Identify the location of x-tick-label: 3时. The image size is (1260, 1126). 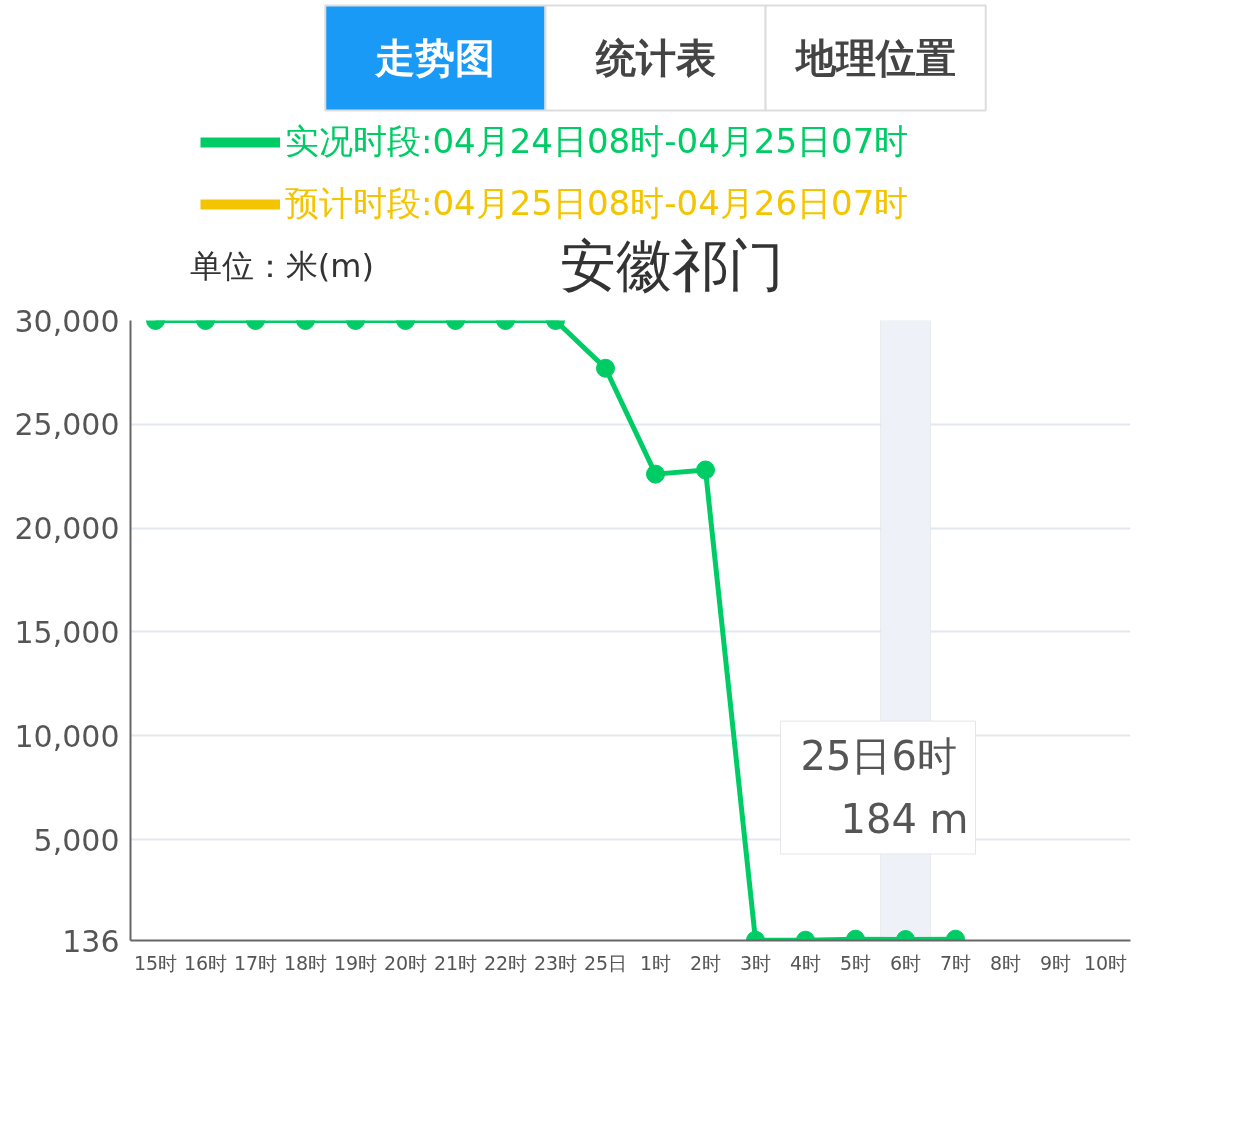
(755, 962).